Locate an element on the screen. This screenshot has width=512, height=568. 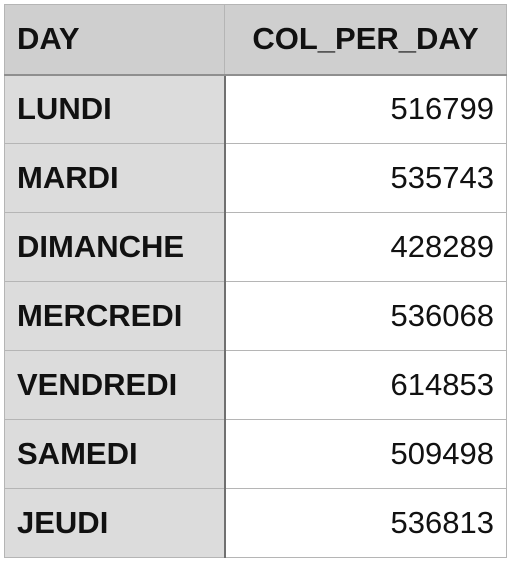
header-day: DAY is located at coordinates (114, 40).